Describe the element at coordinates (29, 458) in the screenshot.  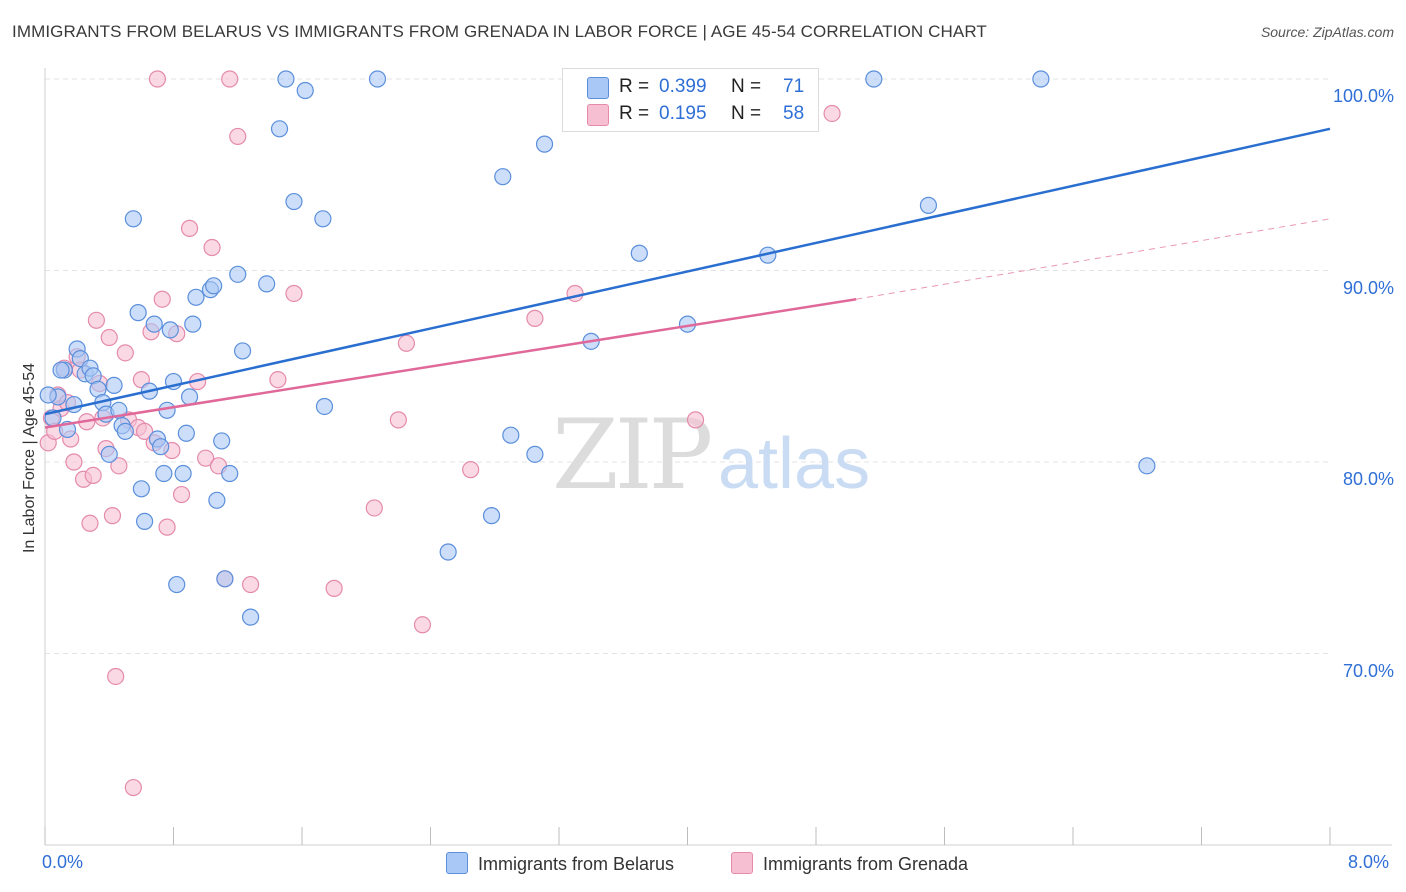
I see `y-axis-label: In Labor Force | Age 45-54` at that location.